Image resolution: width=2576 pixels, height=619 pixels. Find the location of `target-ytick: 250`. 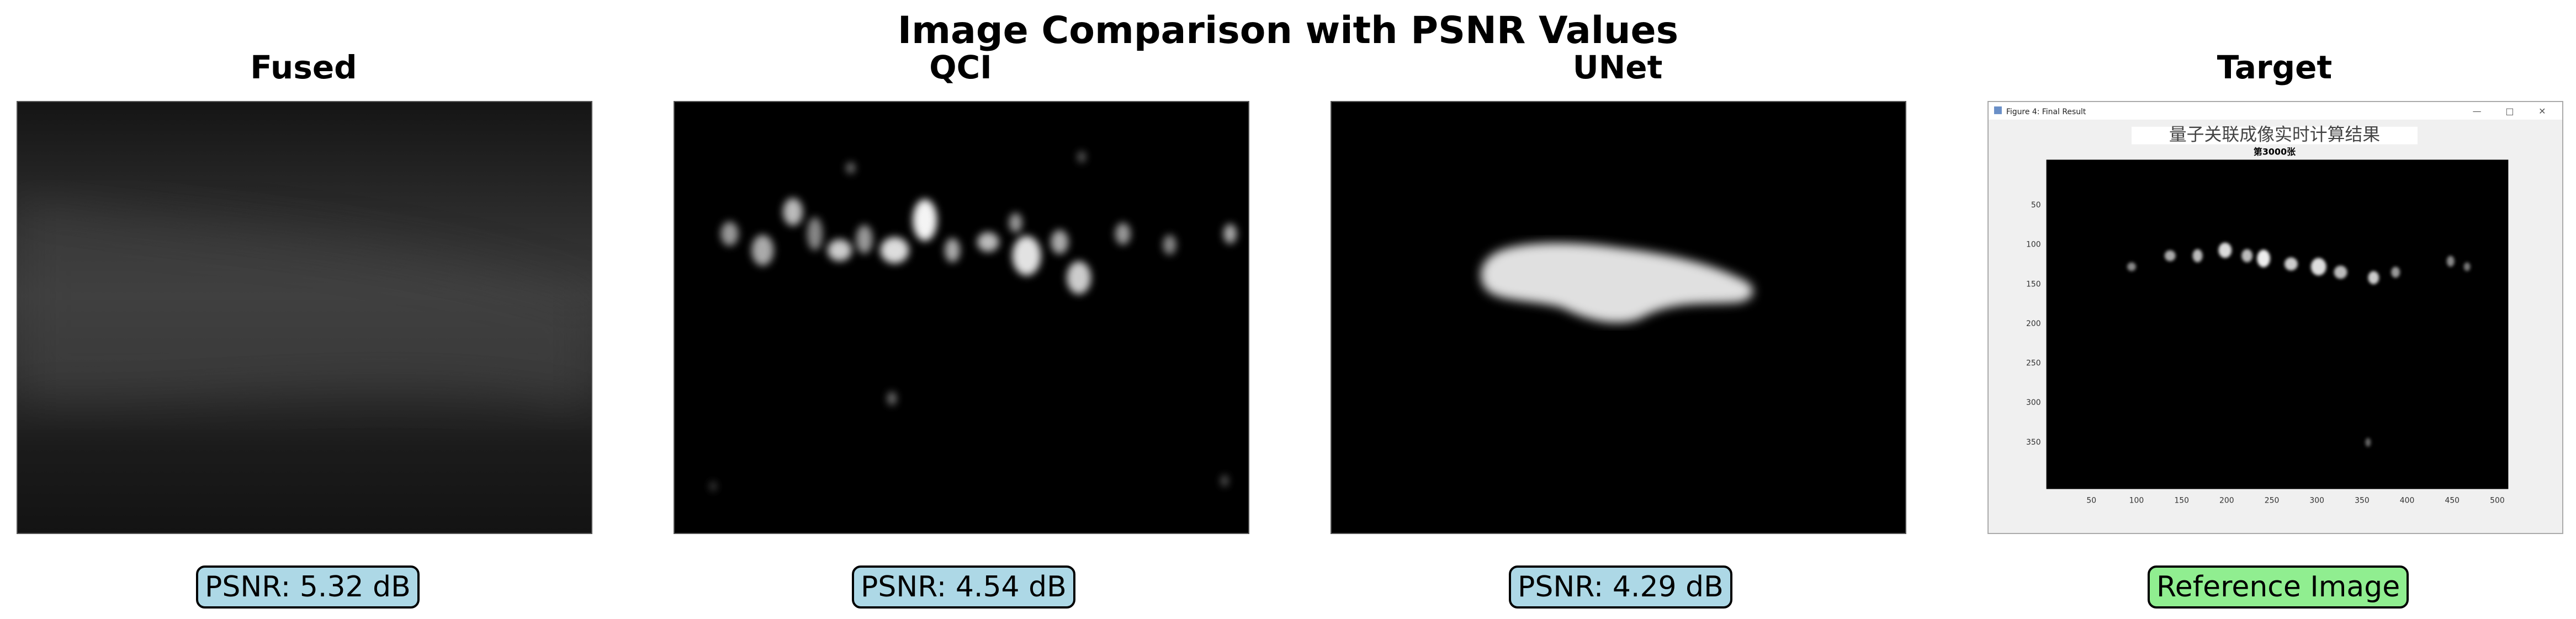

target-ytick: 250 is located at coordinates (2033, 363).